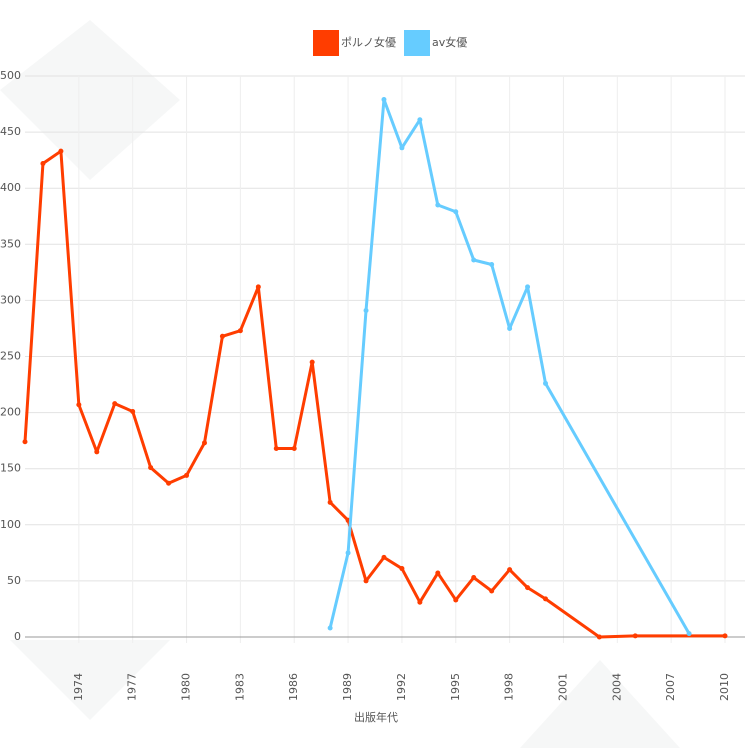 The image size is (748, 752). I want to click on x-tick-label: 1974, so click(78, 687).